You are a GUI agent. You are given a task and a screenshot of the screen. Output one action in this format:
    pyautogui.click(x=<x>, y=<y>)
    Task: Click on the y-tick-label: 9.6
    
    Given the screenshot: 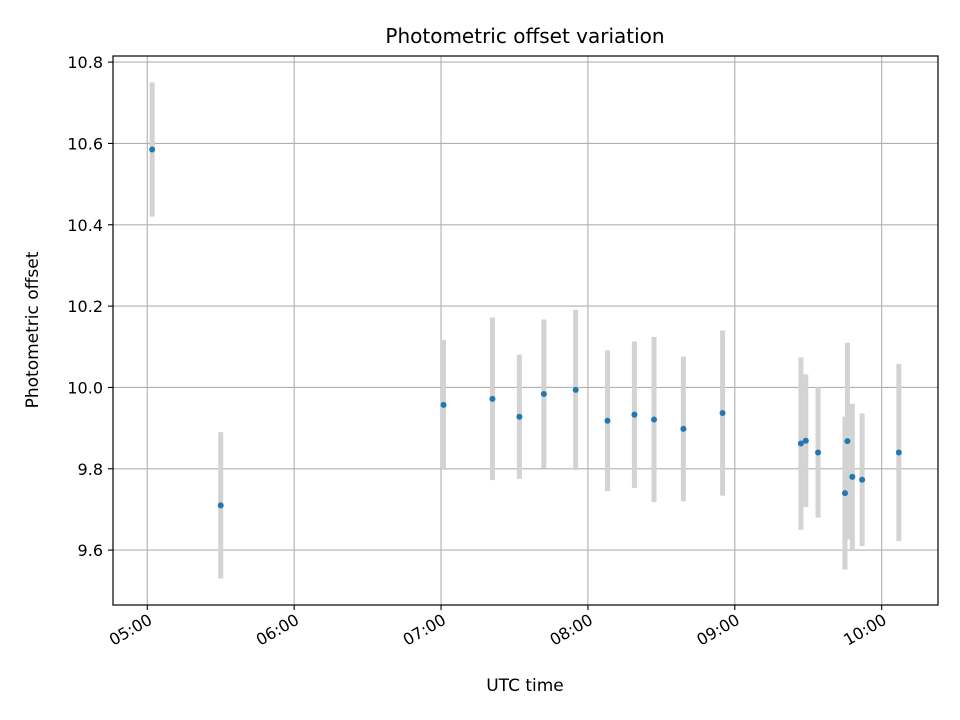 What is the action you would take?
    pyautogui.click(x=90, y=550)
    